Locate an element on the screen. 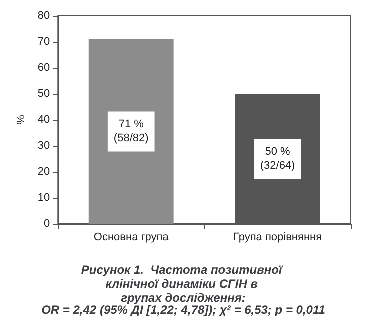 This screenshot has height=333, width=367. x-tick-label: Основна група is located at coordinates (132, 238).